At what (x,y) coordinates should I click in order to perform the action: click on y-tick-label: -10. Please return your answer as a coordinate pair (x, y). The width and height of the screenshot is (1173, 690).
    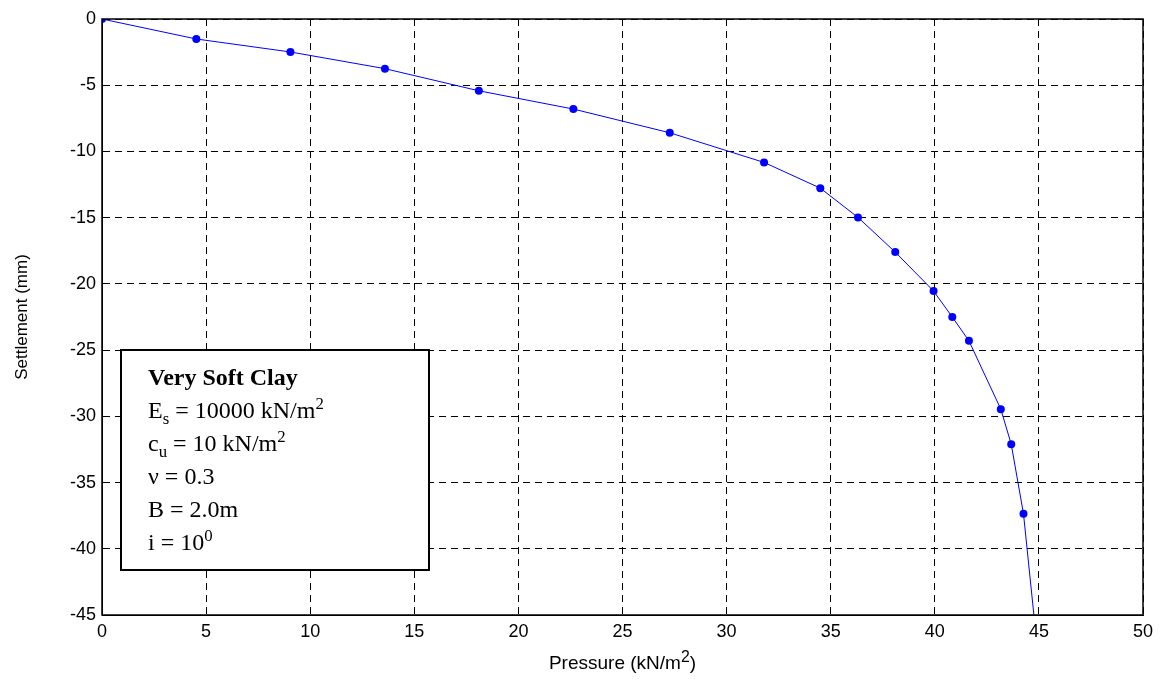
    Looking at the image, I should click on (82, 150).